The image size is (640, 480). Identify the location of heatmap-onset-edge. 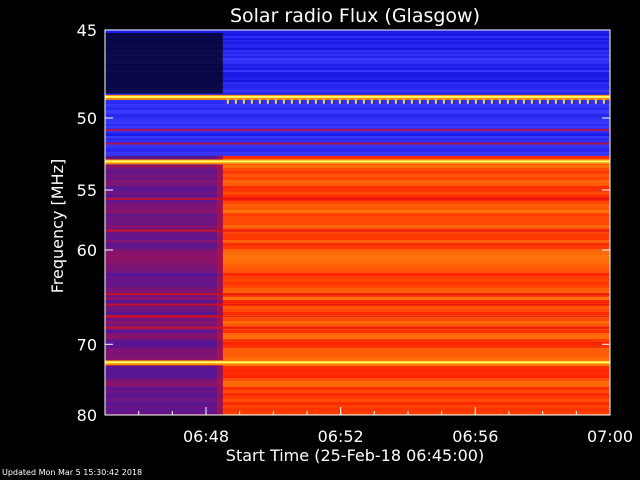
(219, 285).